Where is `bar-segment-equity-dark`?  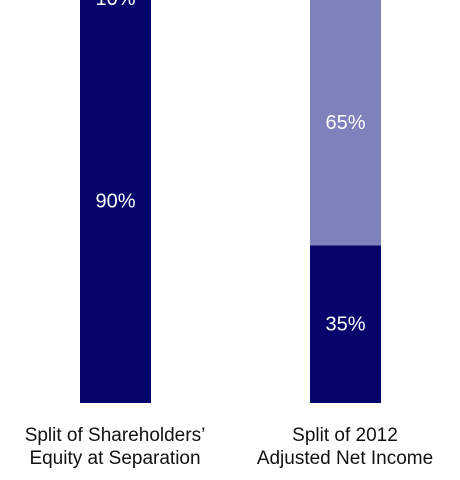
bar-segment-equity-dark is located at coordinates (115, 201).